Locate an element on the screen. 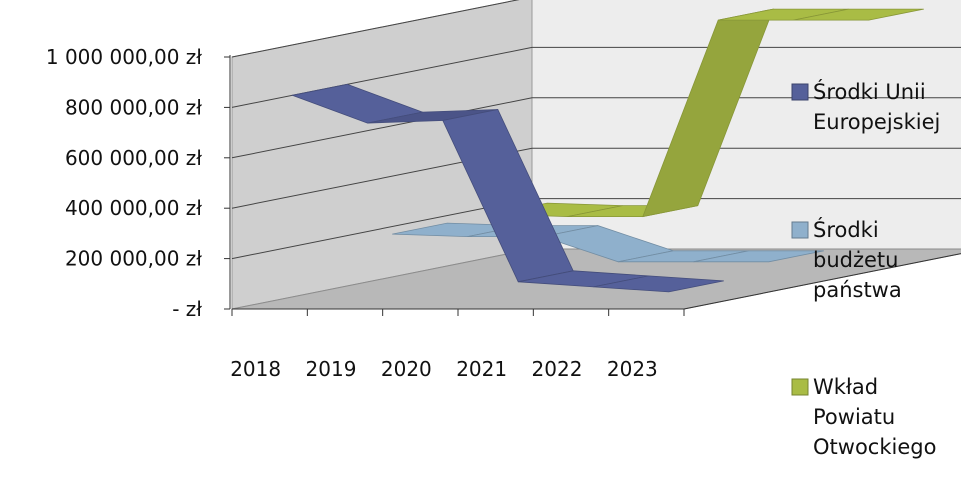 The height and width of the screenshot is (484, 961). x-tick-label: 2018 is located at coordinates (255, 369).